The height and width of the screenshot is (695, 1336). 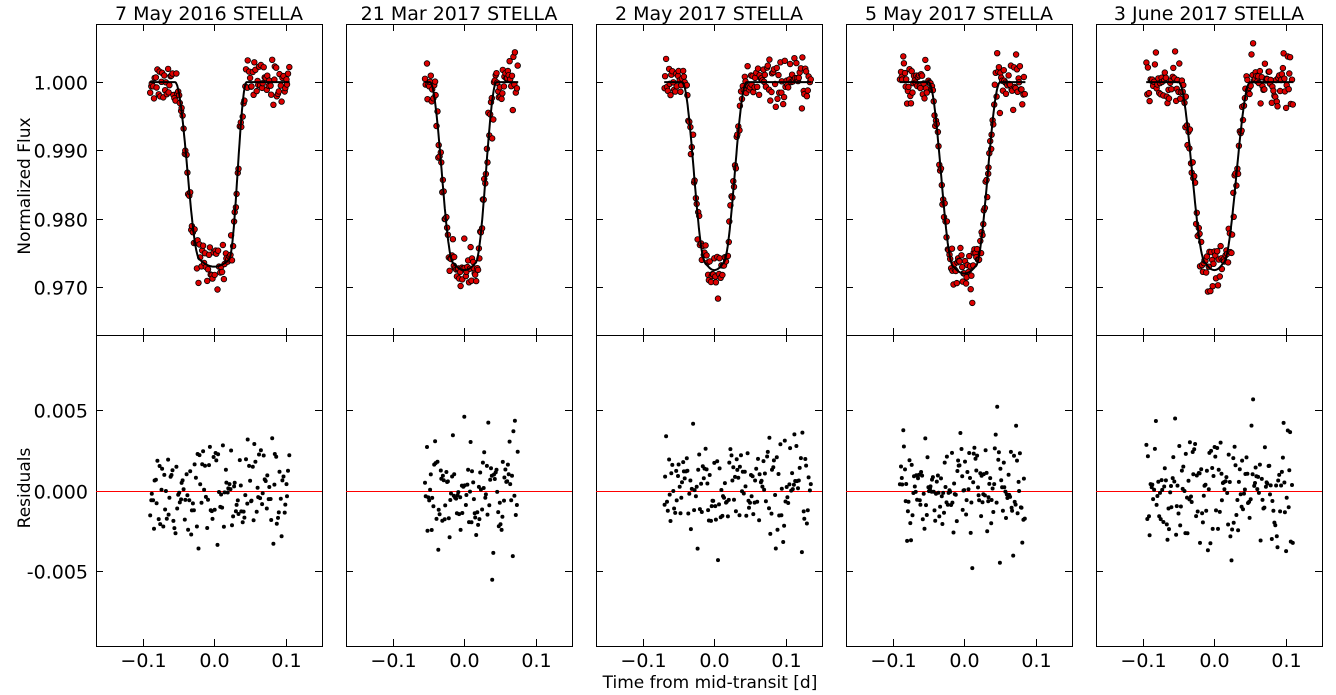 What do you see at coordinates (25, 488) in the screenshot?
I see `bottom-y-axis-label: Residuals` at bounding box center [25, 488].